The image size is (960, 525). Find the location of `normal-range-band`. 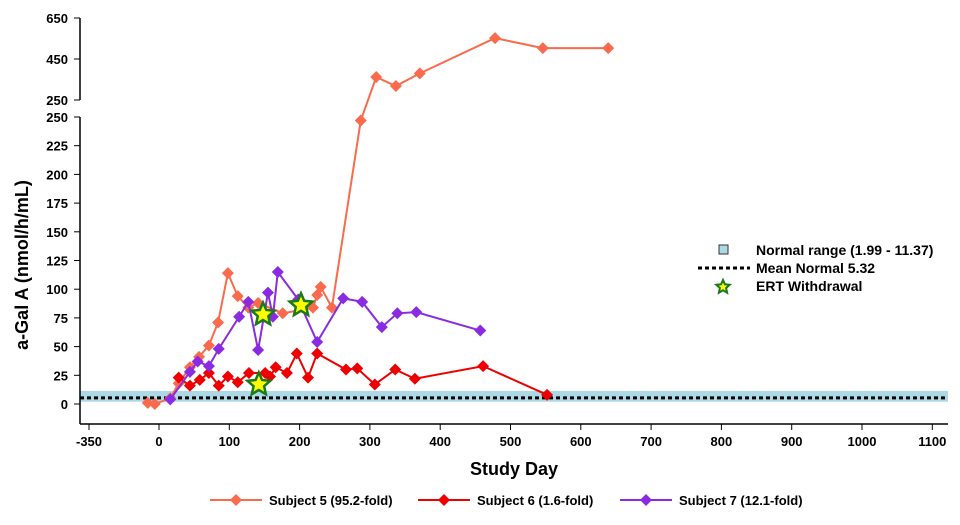

normal-range-band is located at coordinates (514, 396).